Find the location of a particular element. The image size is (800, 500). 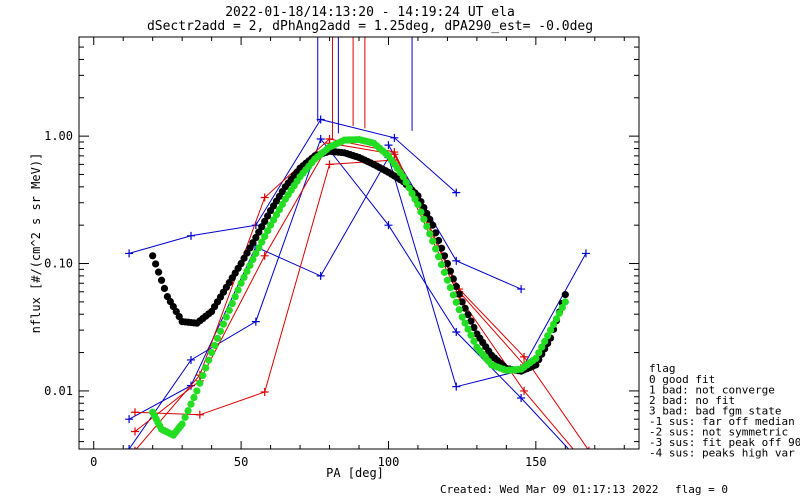

legend-entry: 0 good fit is located at coordinates (682, 379).